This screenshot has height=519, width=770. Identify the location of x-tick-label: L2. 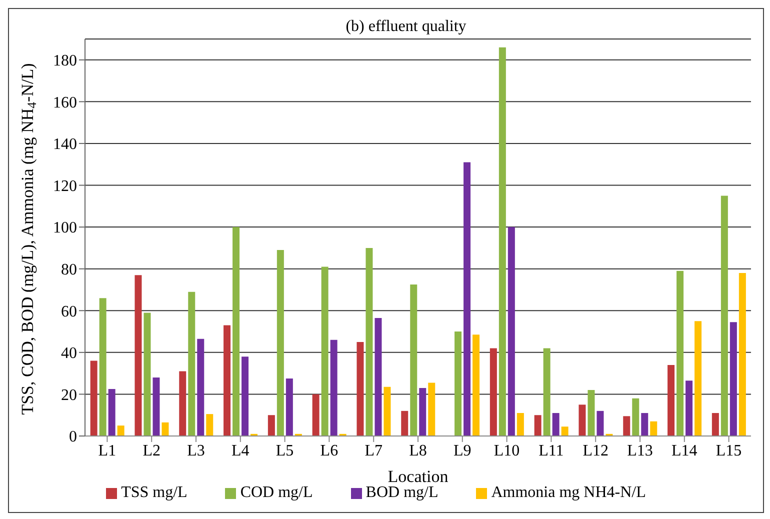
(151, 451).